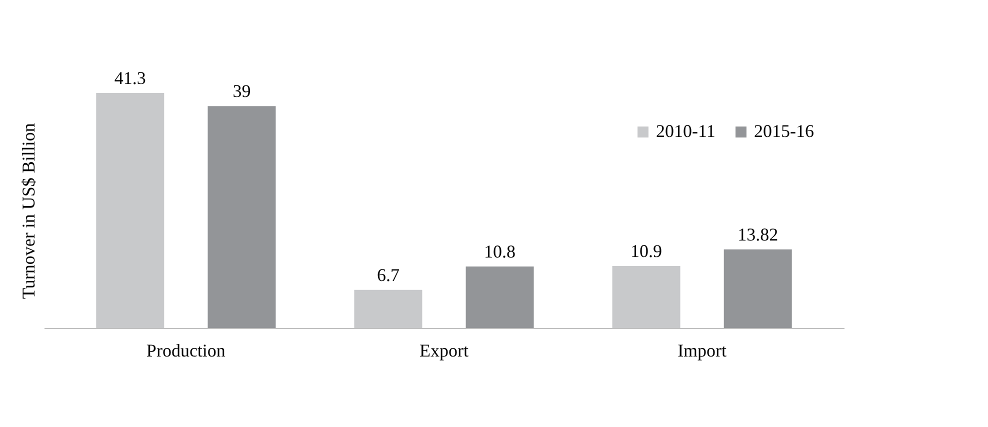  What do you see at coordinates (500, 252) in the screenshot?
I see `data-label: 10.8` at bounding box center [500, 252].